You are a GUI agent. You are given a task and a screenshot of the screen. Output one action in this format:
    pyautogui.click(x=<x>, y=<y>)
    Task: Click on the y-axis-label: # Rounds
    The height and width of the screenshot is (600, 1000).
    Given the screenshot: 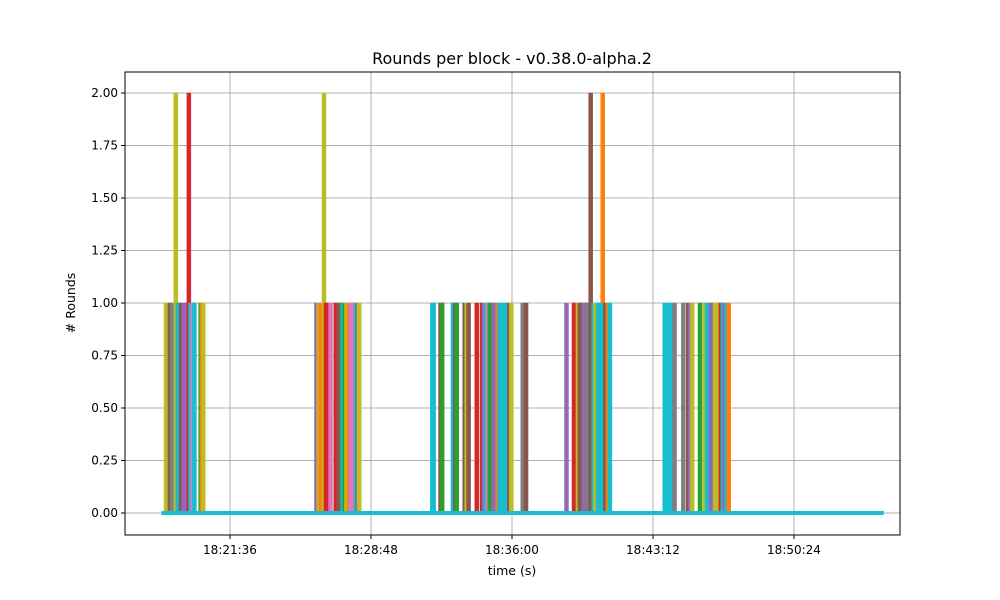 What is the action you would take?
    pyautogui.click(x=70, y=303)
    